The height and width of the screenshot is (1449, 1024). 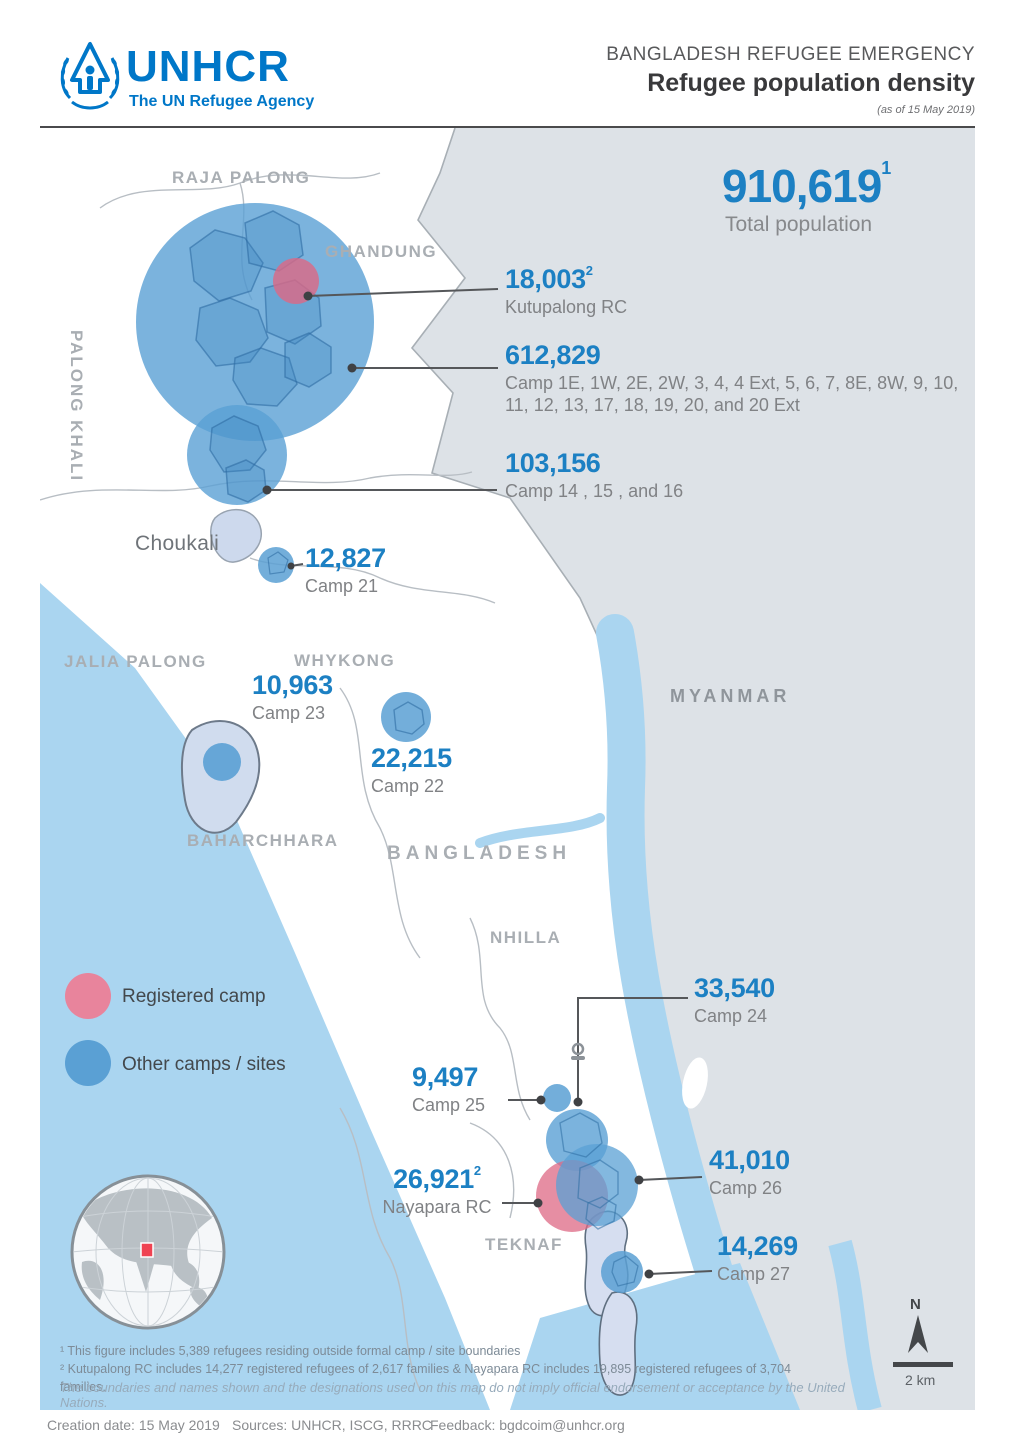 What do you see at coordinates (746, 1188) in the screenshot?
I see `camp-label: Camp 26` at bounding box center [746, 1188].